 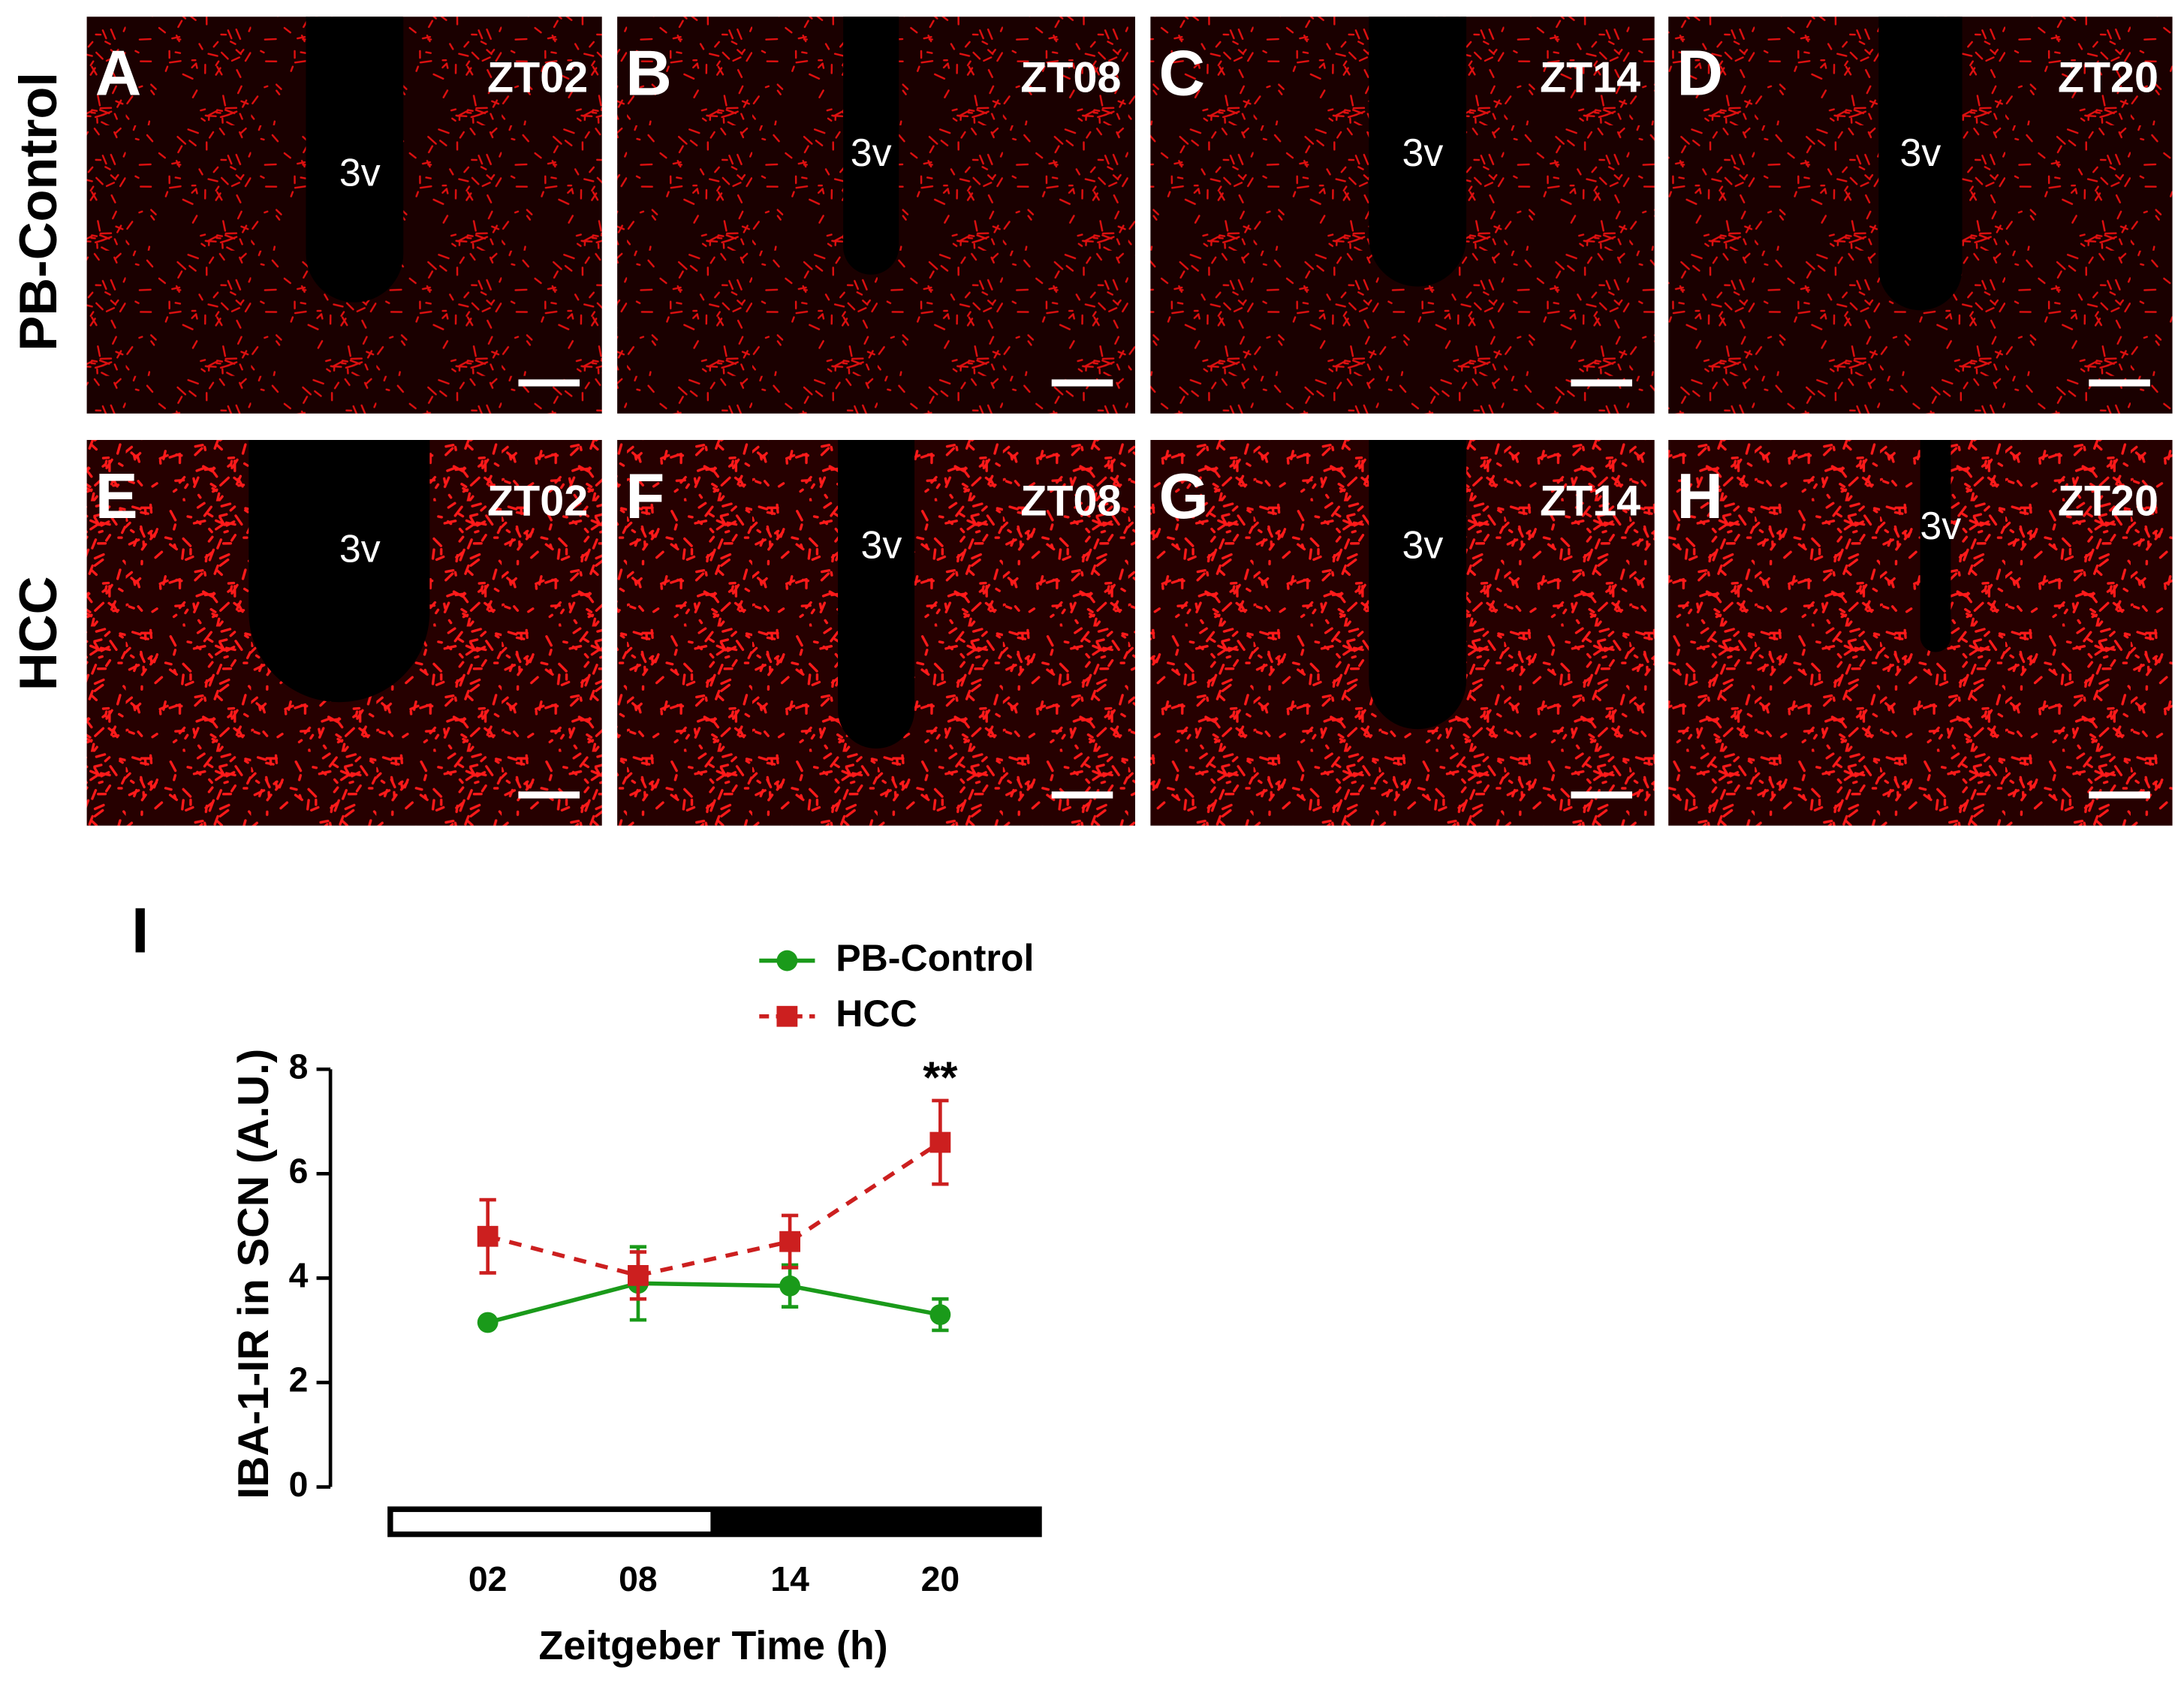 I want to click on panel-letter: C, so click(x=1182, y=73).